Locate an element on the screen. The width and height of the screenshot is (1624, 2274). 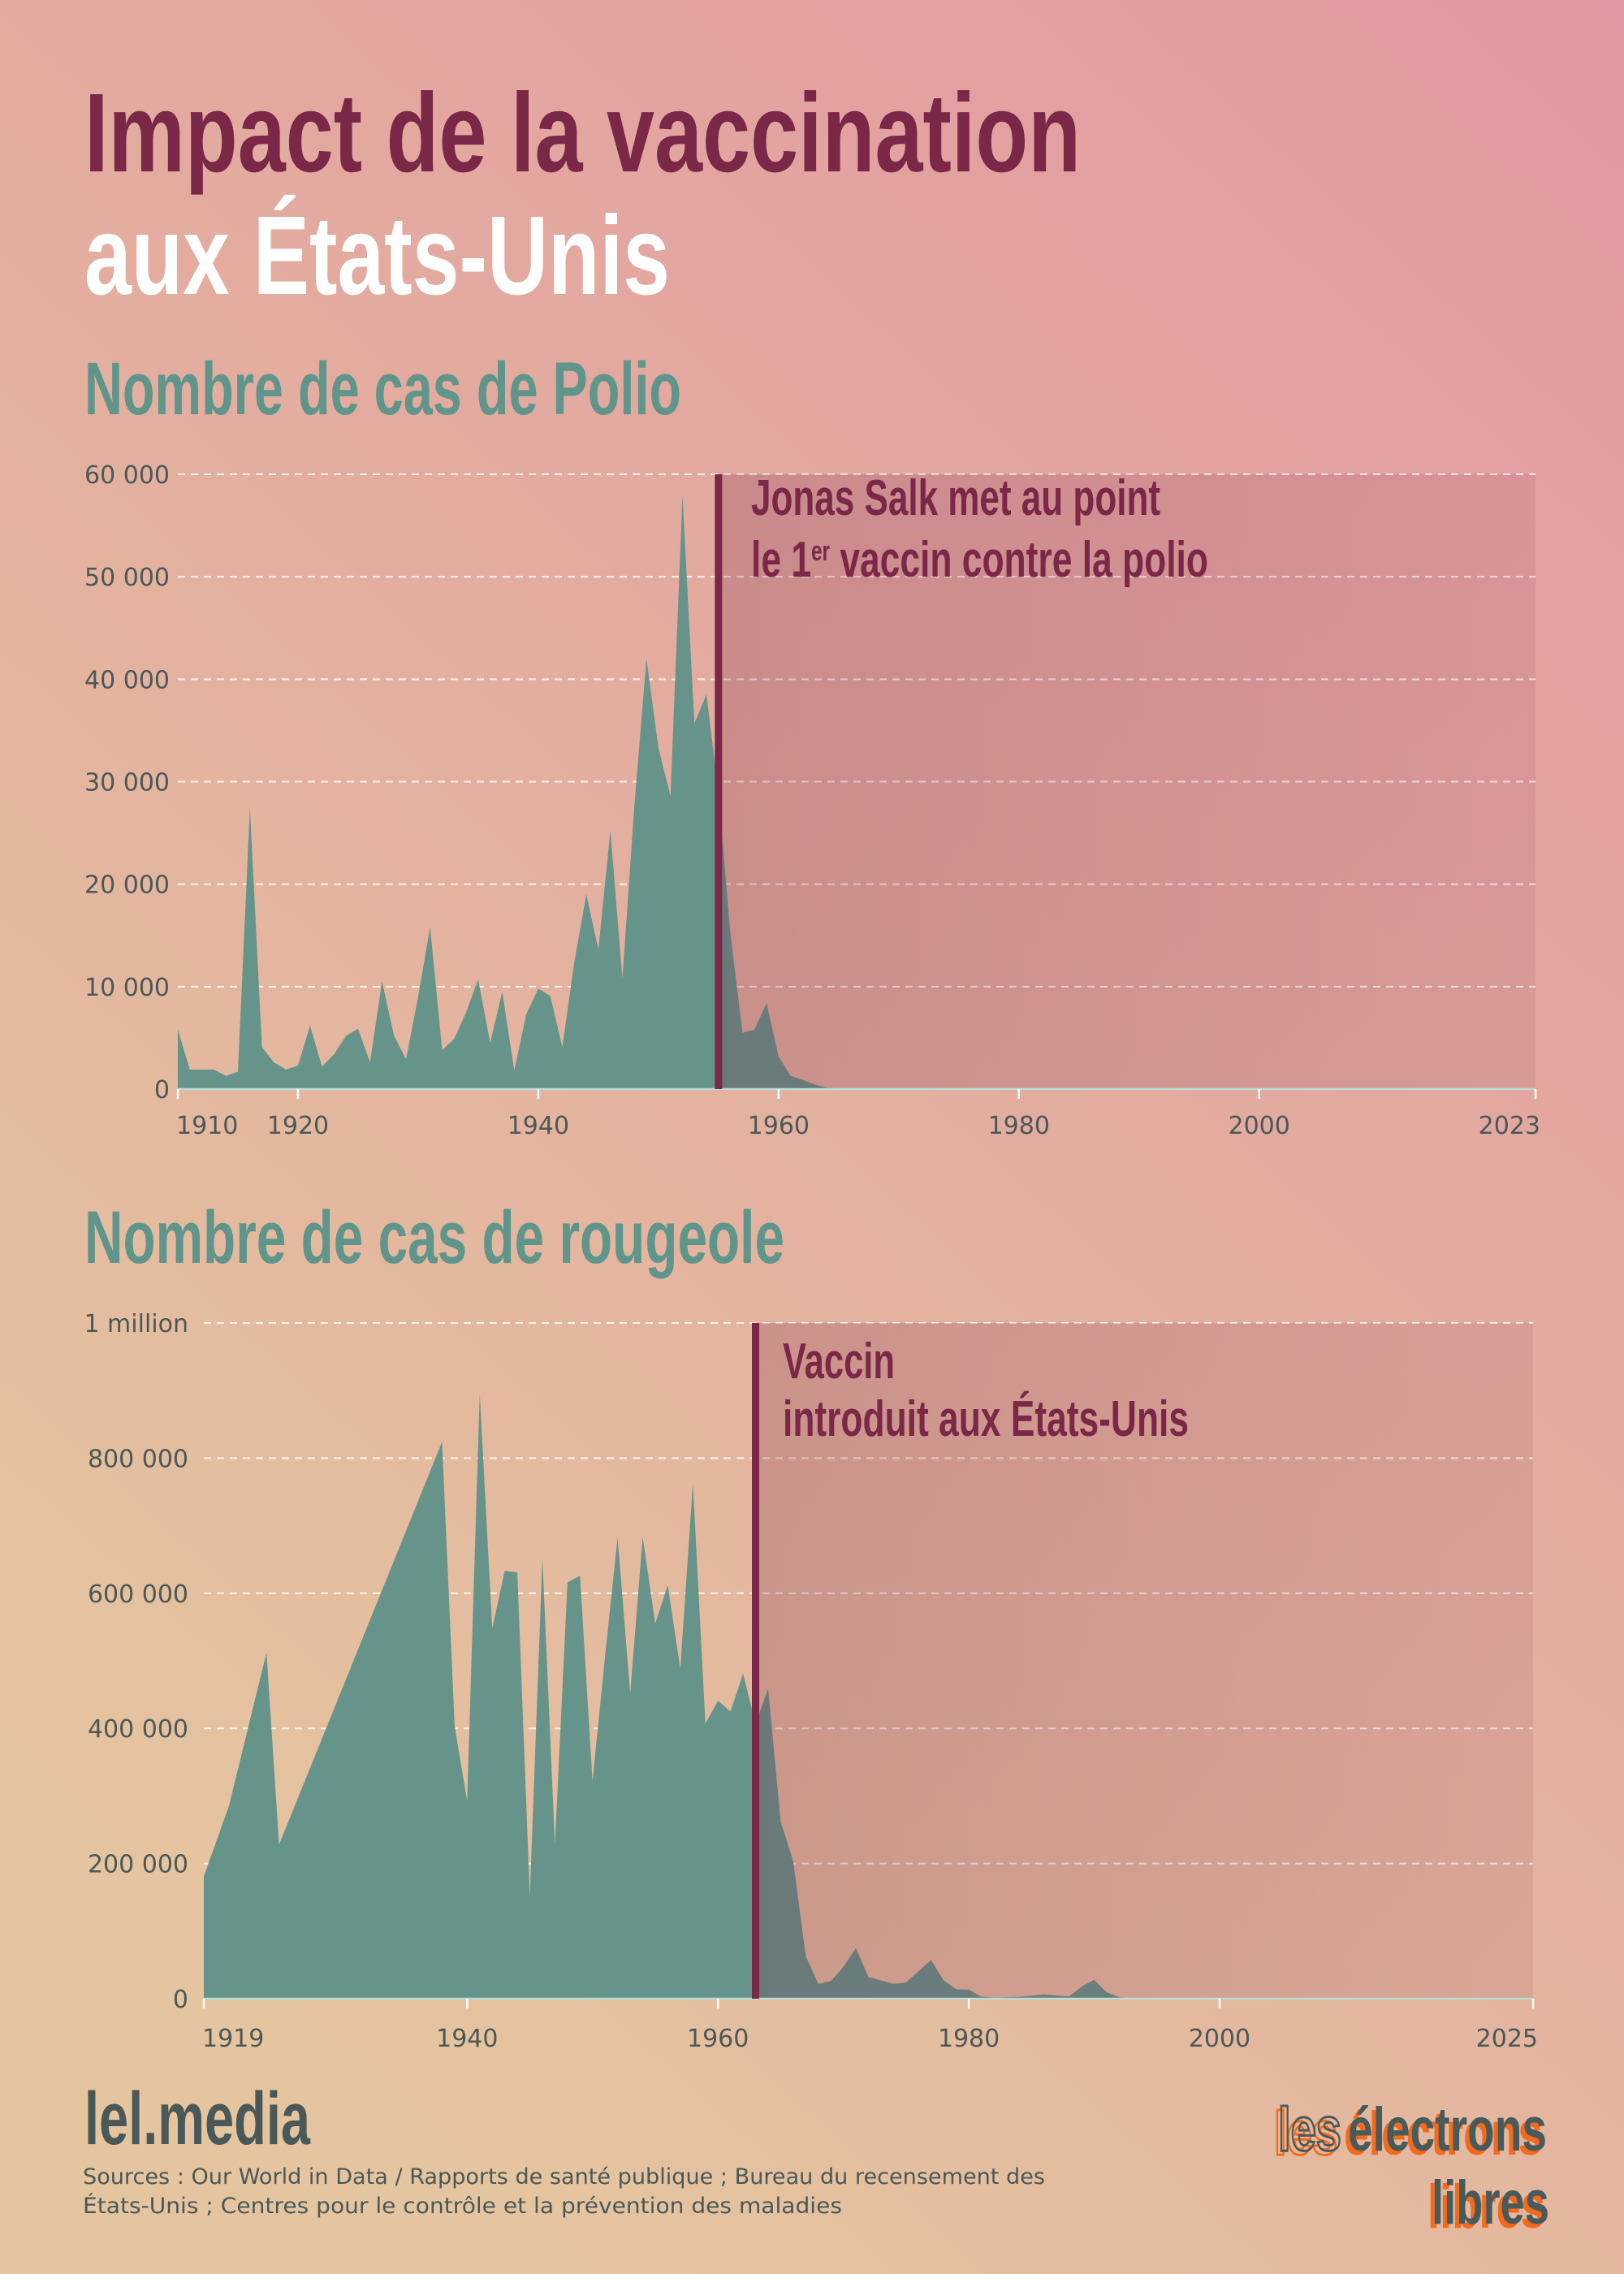
title-line-2: aux États-Unis is located at coordinates (377, 255).